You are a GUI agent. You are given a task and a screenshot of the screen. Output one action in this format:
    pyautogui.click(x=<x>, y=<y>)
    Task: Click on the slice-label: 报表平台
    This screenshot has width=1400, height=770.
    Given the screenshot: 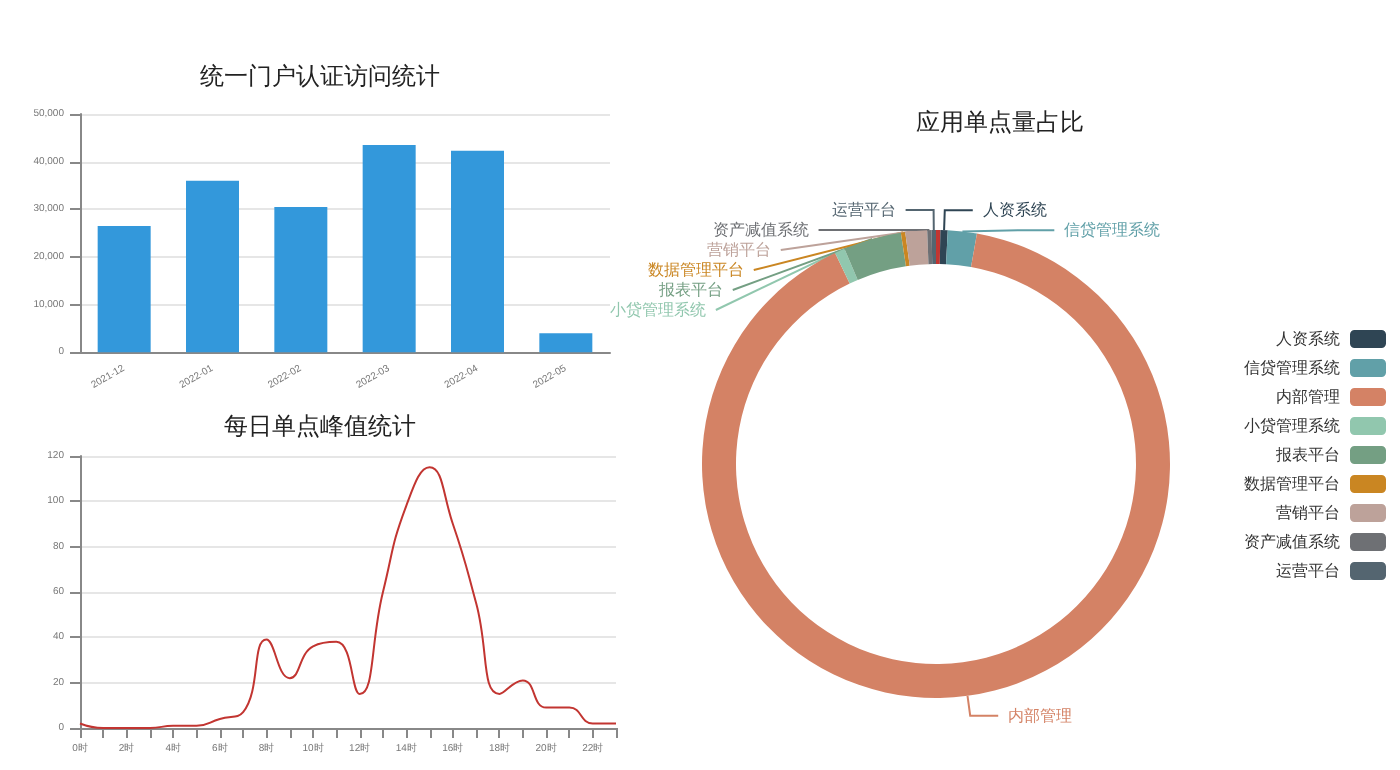 What is the action you would take?
    pyautogui.click(x=689, y=290)
    